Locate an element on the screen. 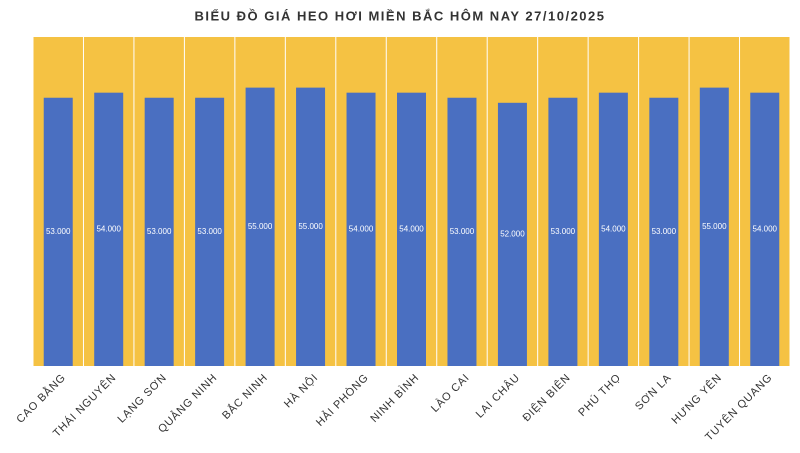 This screenshot has height=453, width=800. x-tick-label: SƠN LA is located at coordinates (653, 392).